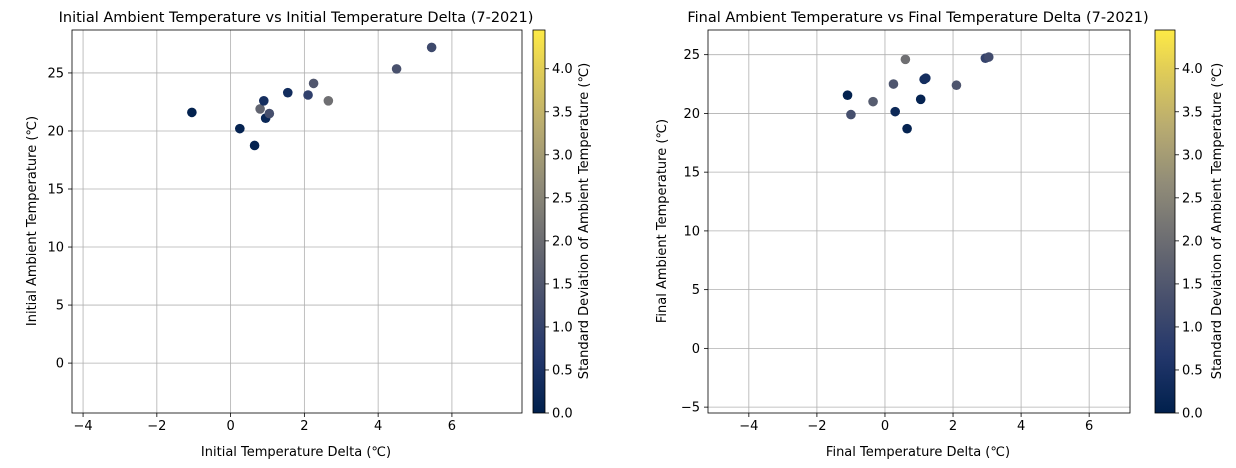 Image resolution: width=1236 pixels, height=468 pixels. What do you see at coordinates (662, 221) in the screenshot?
I see `y-axis-label: Final Ambient Temperature (℃)` at bounding box center [662, 221].